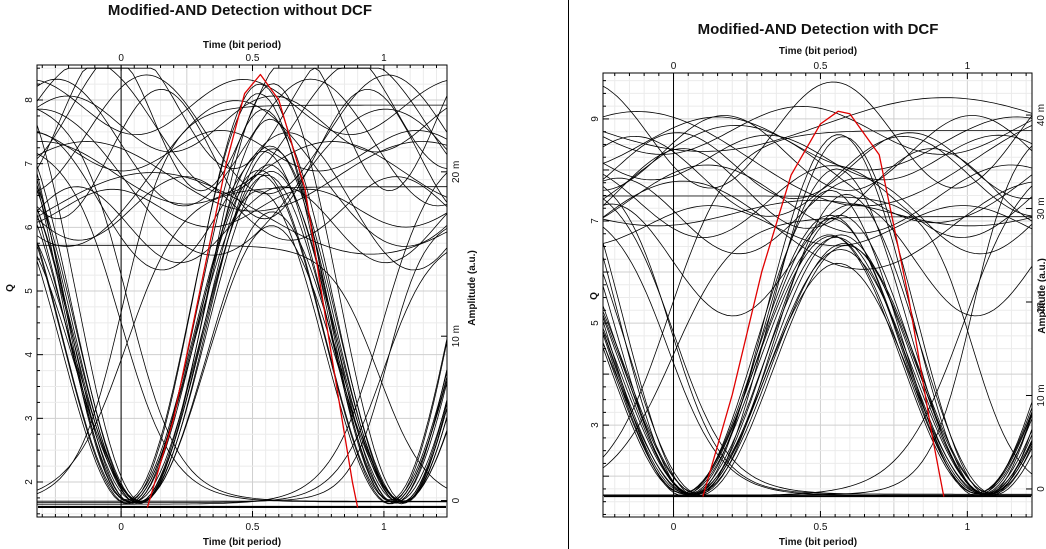  I want to click on y-tick-label-left: 8, so click(29, 100).